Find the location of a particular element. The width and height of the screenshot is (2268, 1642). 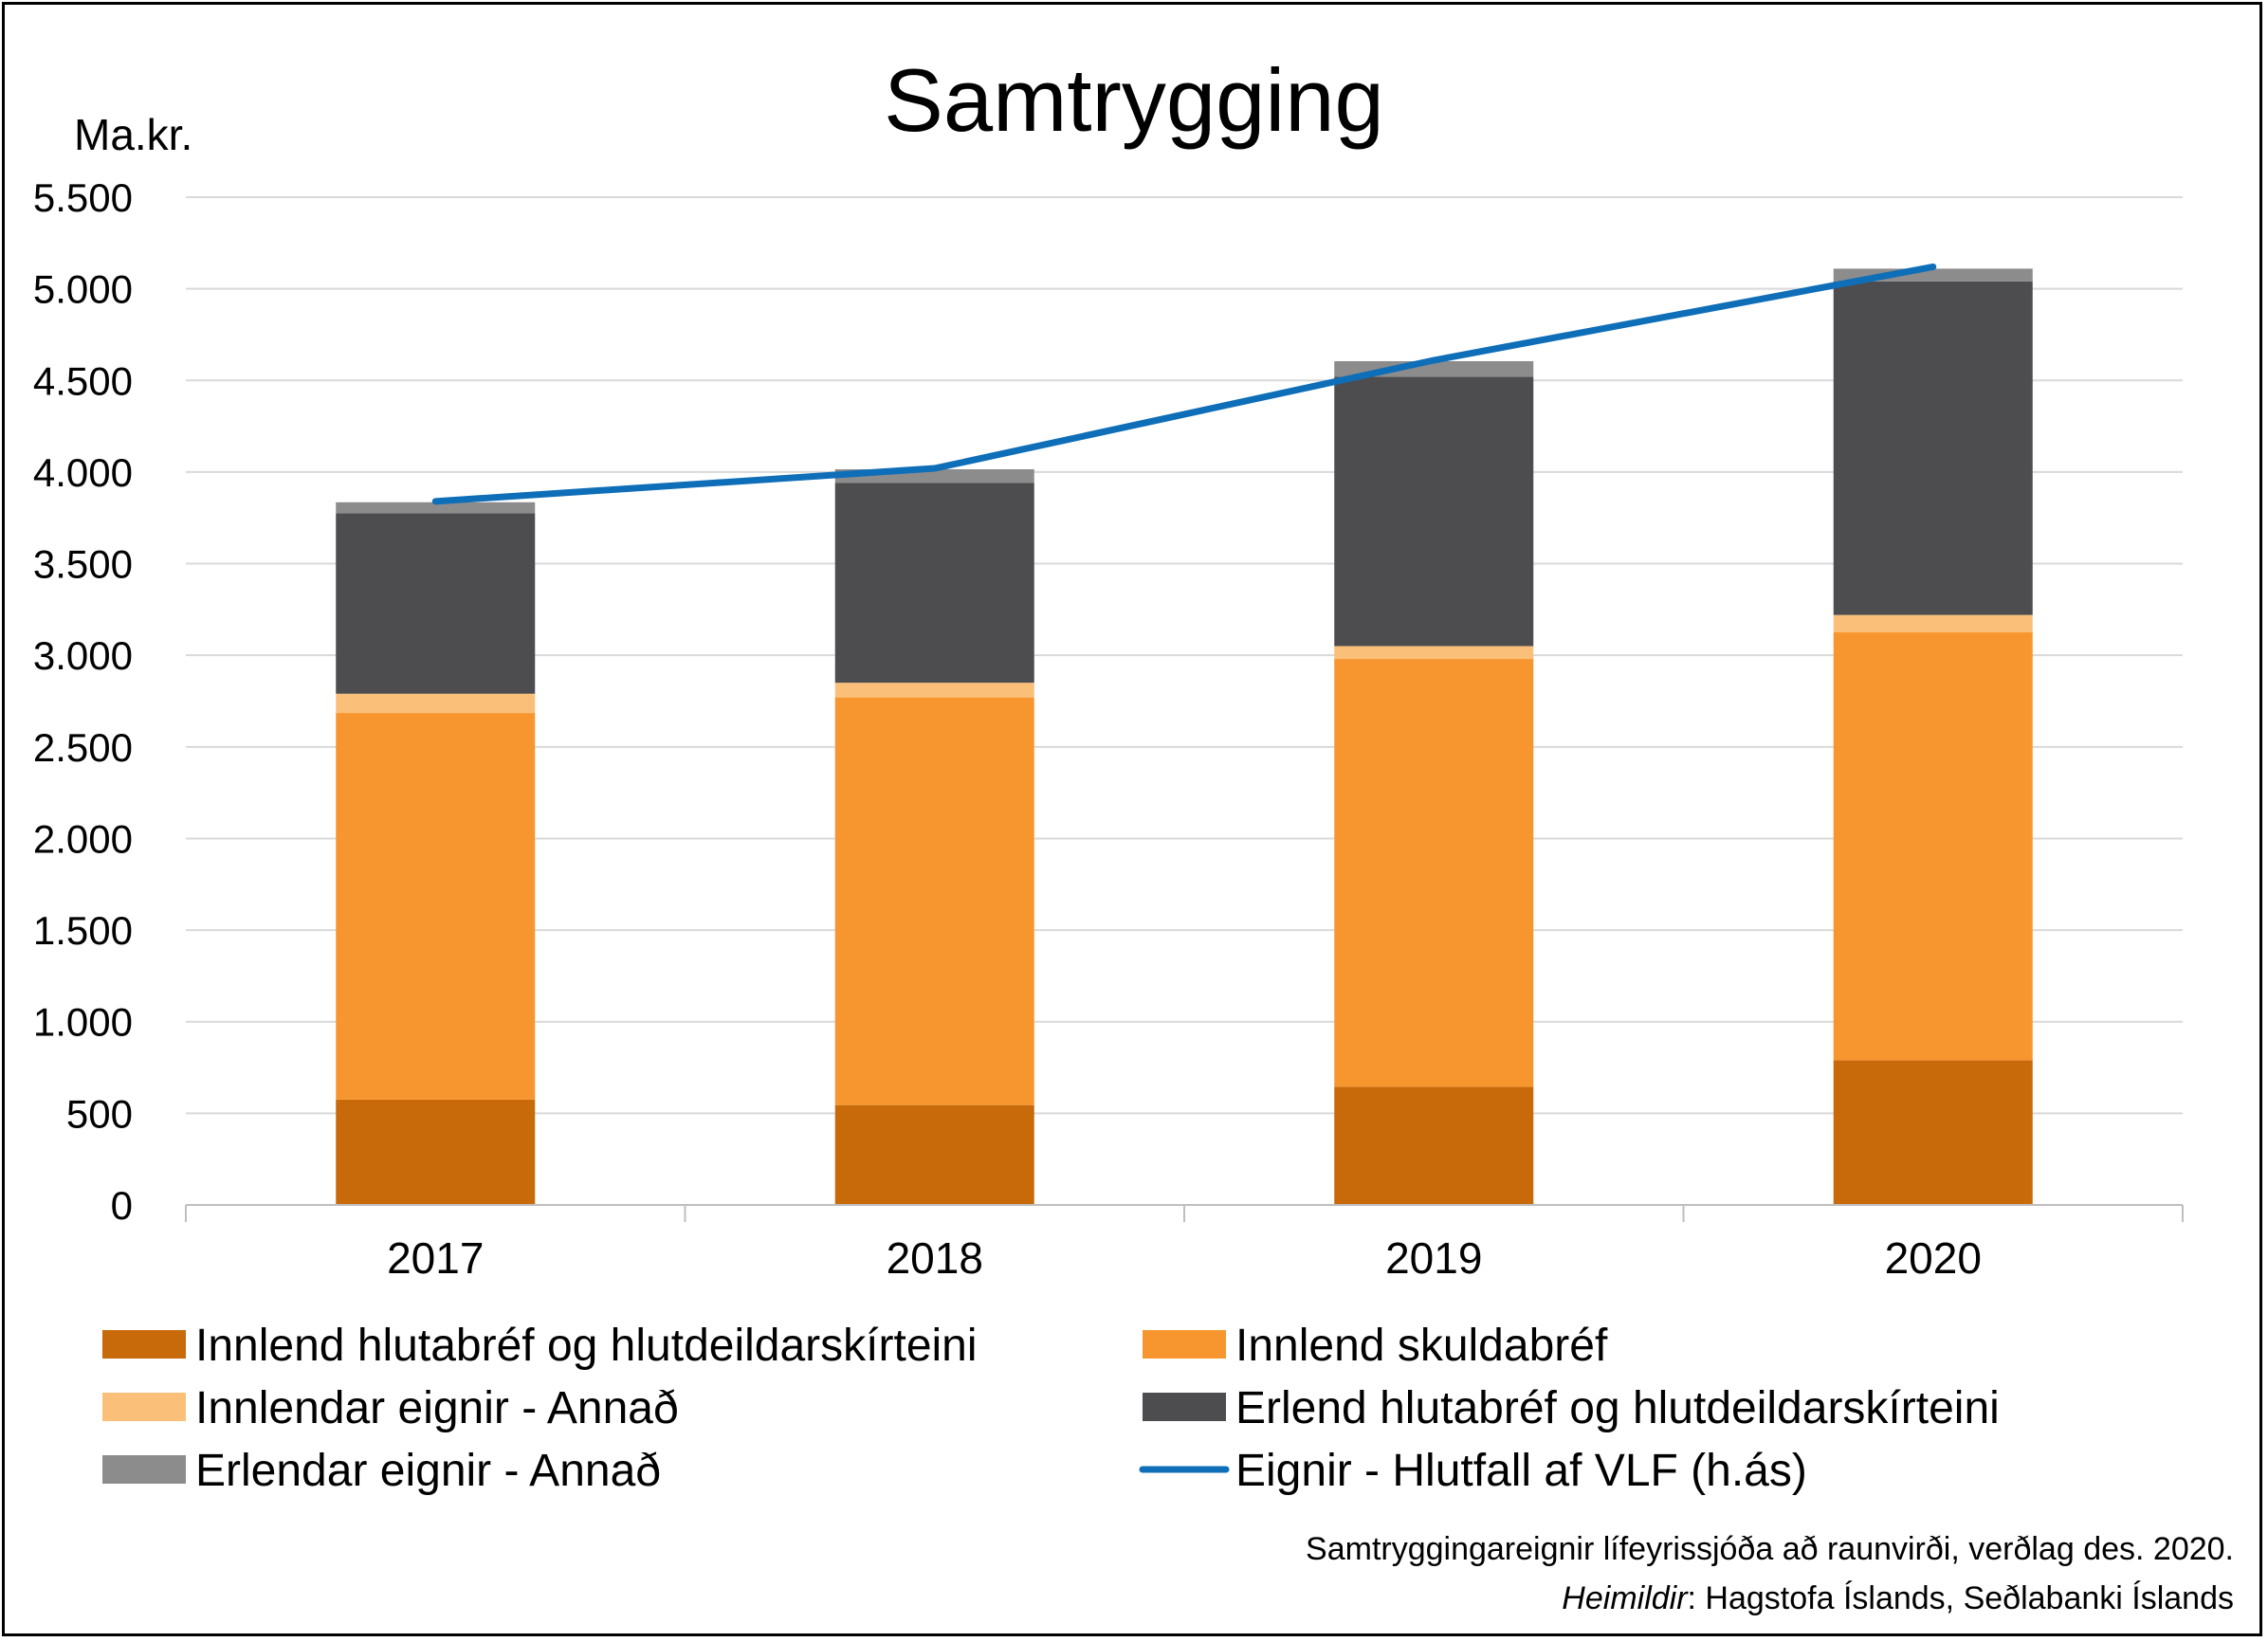

y-tick-label: 1.500 is located at coordinates (83, 931).